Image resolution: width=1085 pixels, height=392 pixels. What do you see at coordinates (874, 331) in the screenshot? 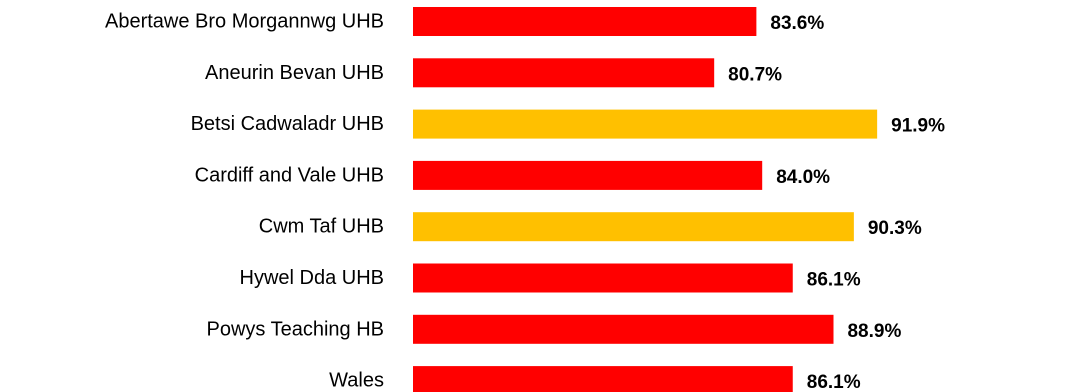
I see `value-label-7: 88.9%` at bounding box center [874, 331].